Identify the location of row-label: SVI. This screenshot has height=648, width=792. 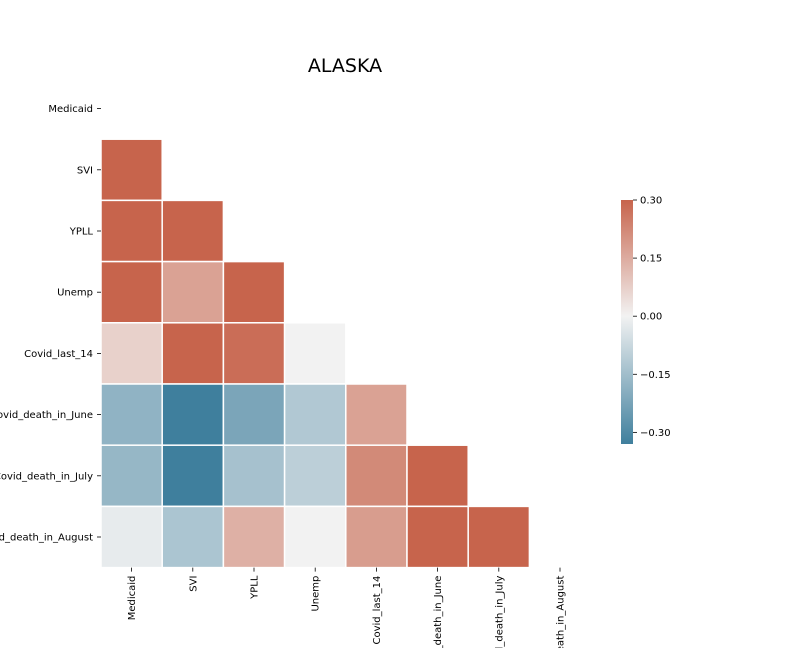
(85, 170).